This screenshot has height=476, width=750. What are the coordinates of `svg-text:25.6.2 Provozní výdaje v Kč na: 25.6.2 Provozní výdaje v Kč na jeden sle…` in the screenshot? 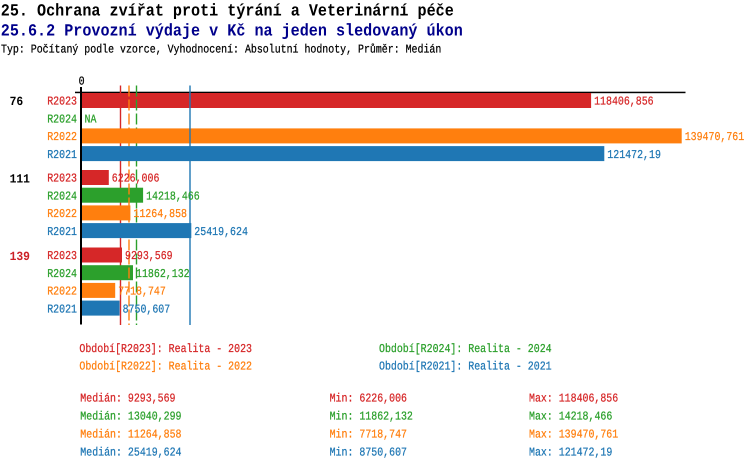 It's located at (232, 31).